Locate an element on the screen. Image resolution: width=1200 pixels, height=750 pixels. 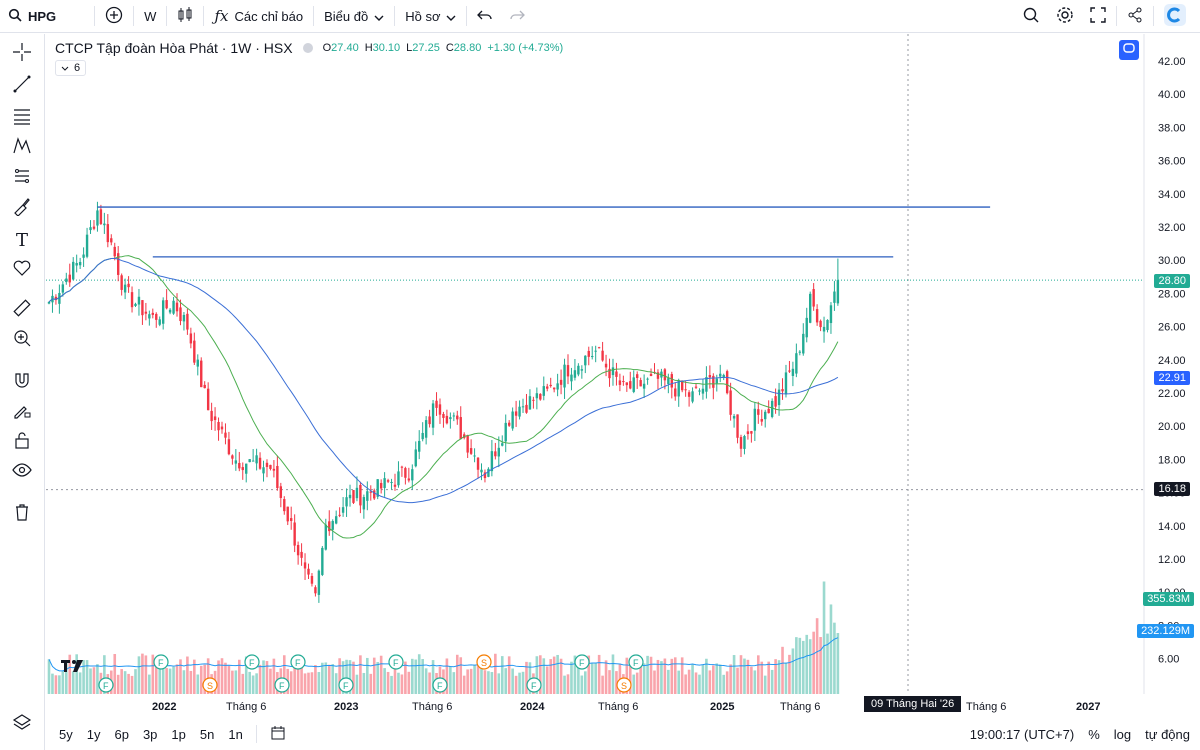
percent-toggle: % is located at coordinates (1094, 734).